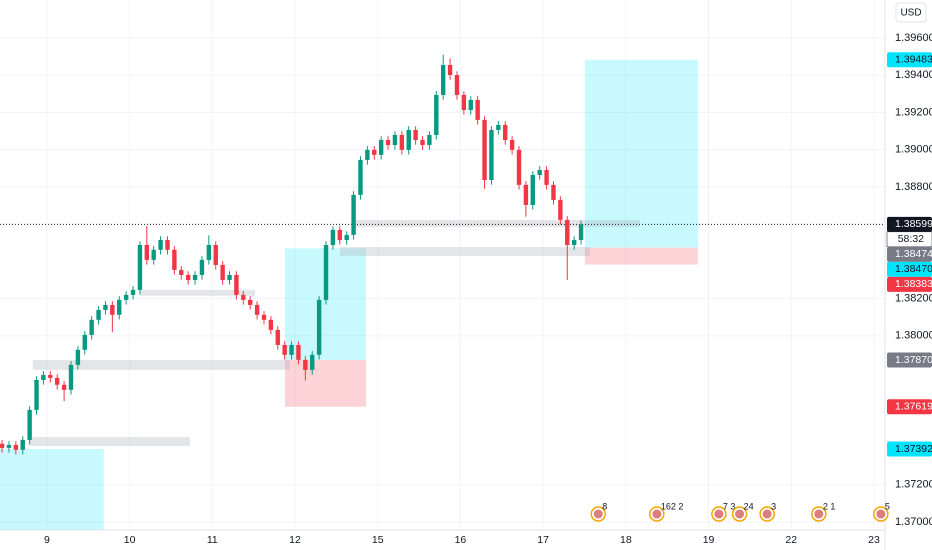 Image resolution: width=932 pixels, height=550 pixels. I want to click on x-tick-label: 17, so click(543, 540).